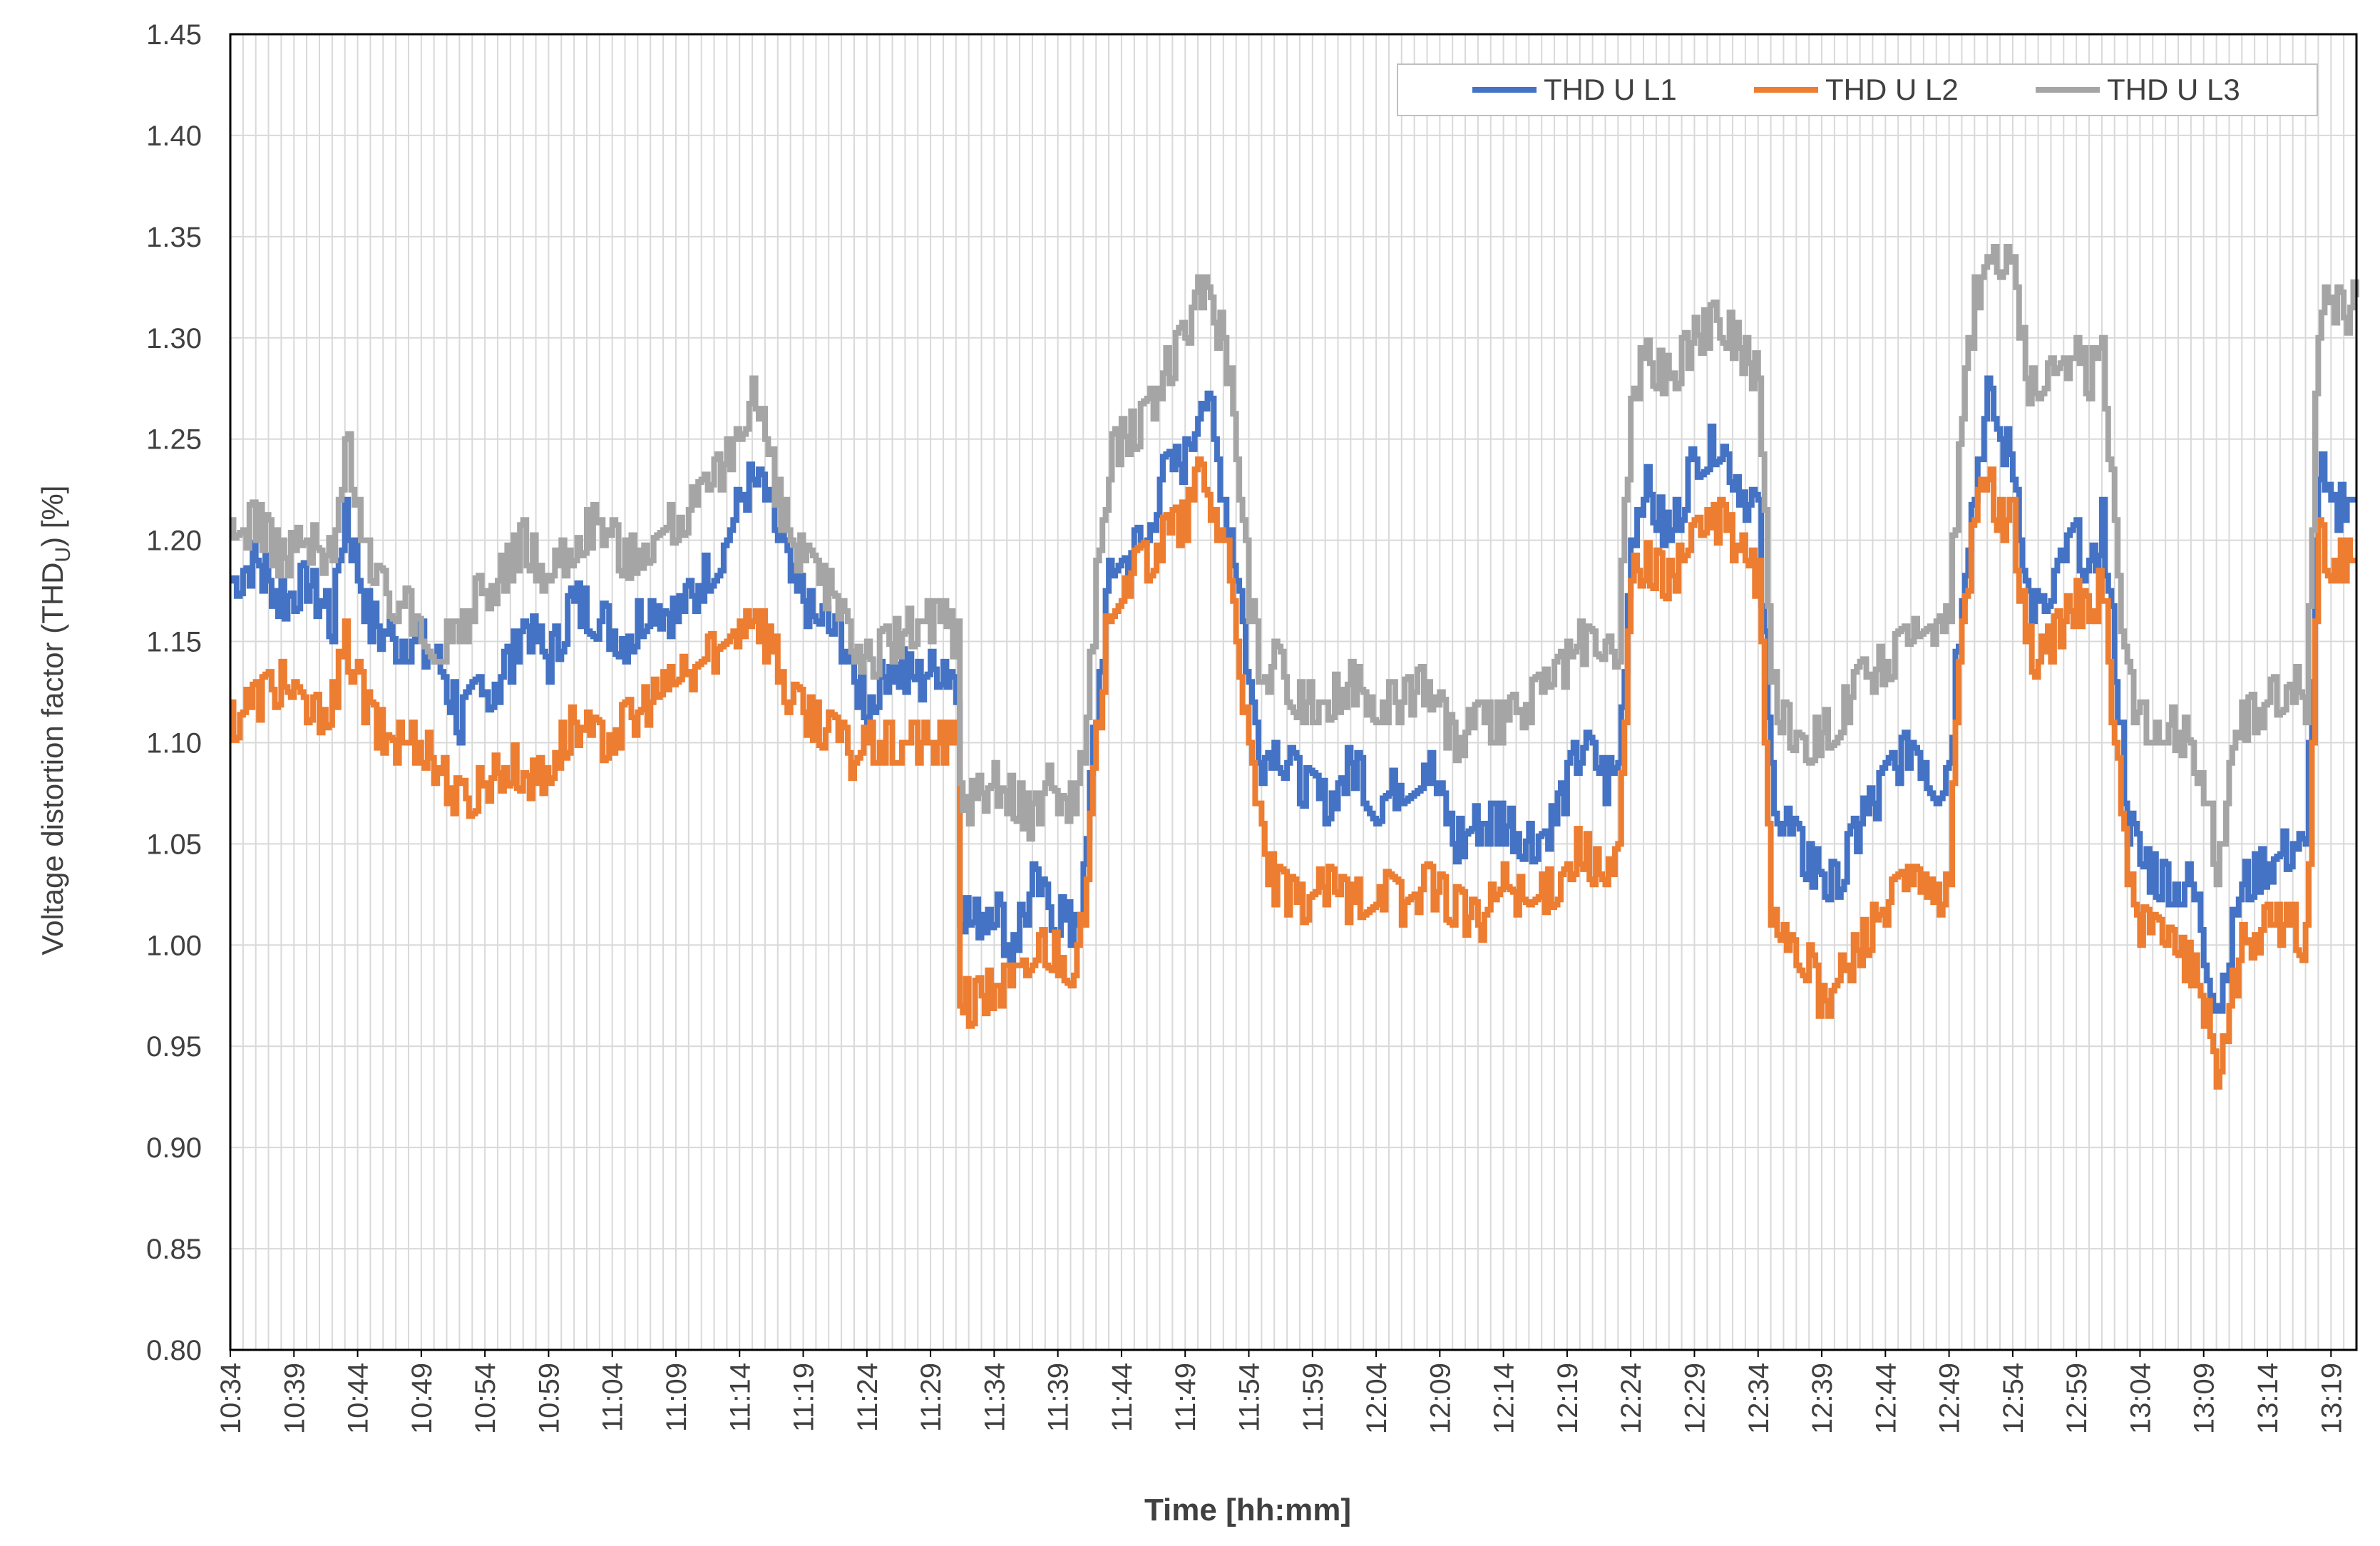 The image size is (2380, 1546). What do you see at coordinates (1568, 1398) in the screenshot?
I see `x-tick-label: 12:19` at bounding box center [1568, 1398].